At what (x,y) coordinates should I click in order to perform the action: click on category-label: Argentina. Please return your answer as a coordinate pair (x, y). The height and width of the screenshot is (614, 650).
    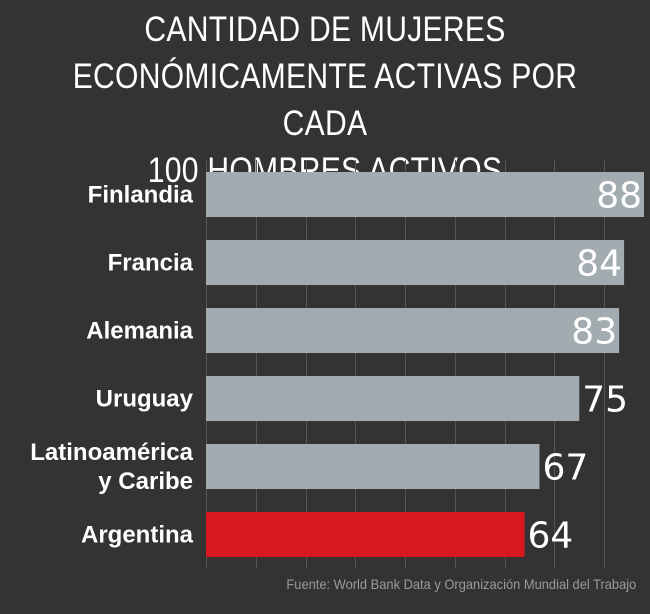
    Looking at the image, I should click on (137, 535).